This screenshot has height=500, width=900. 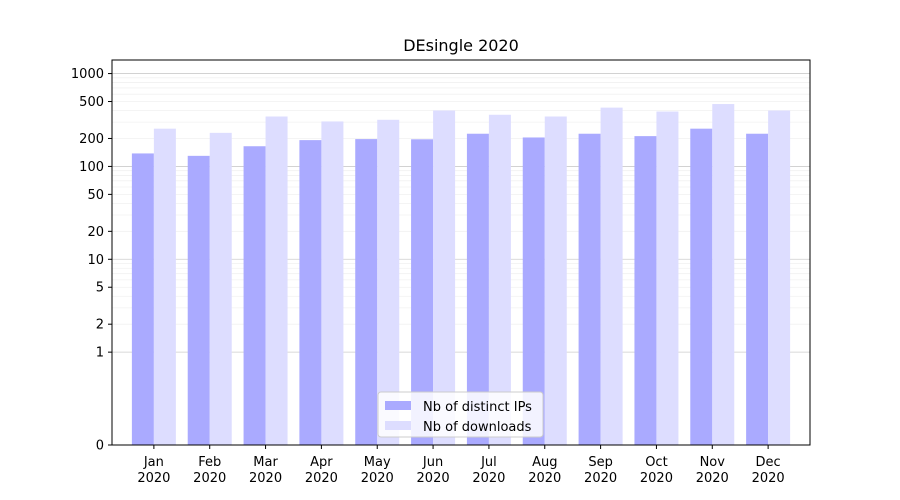 I want to click on legend: Nb of distinct IPs Nb of downloads, so click(x=460, y=414).